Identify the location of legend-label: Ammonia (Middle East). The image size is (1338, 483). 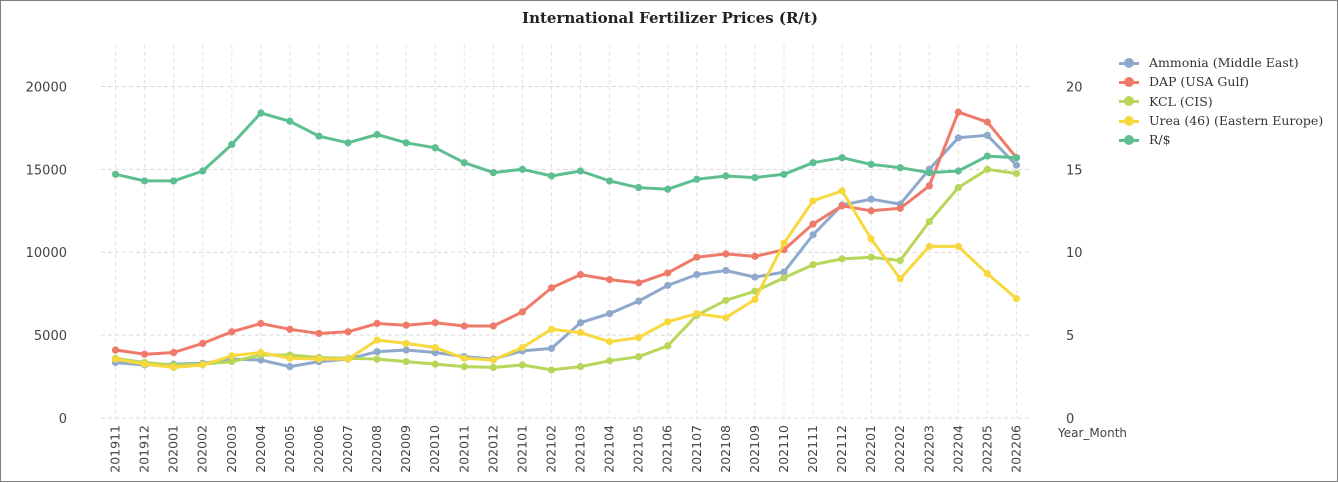
(1224, 63).